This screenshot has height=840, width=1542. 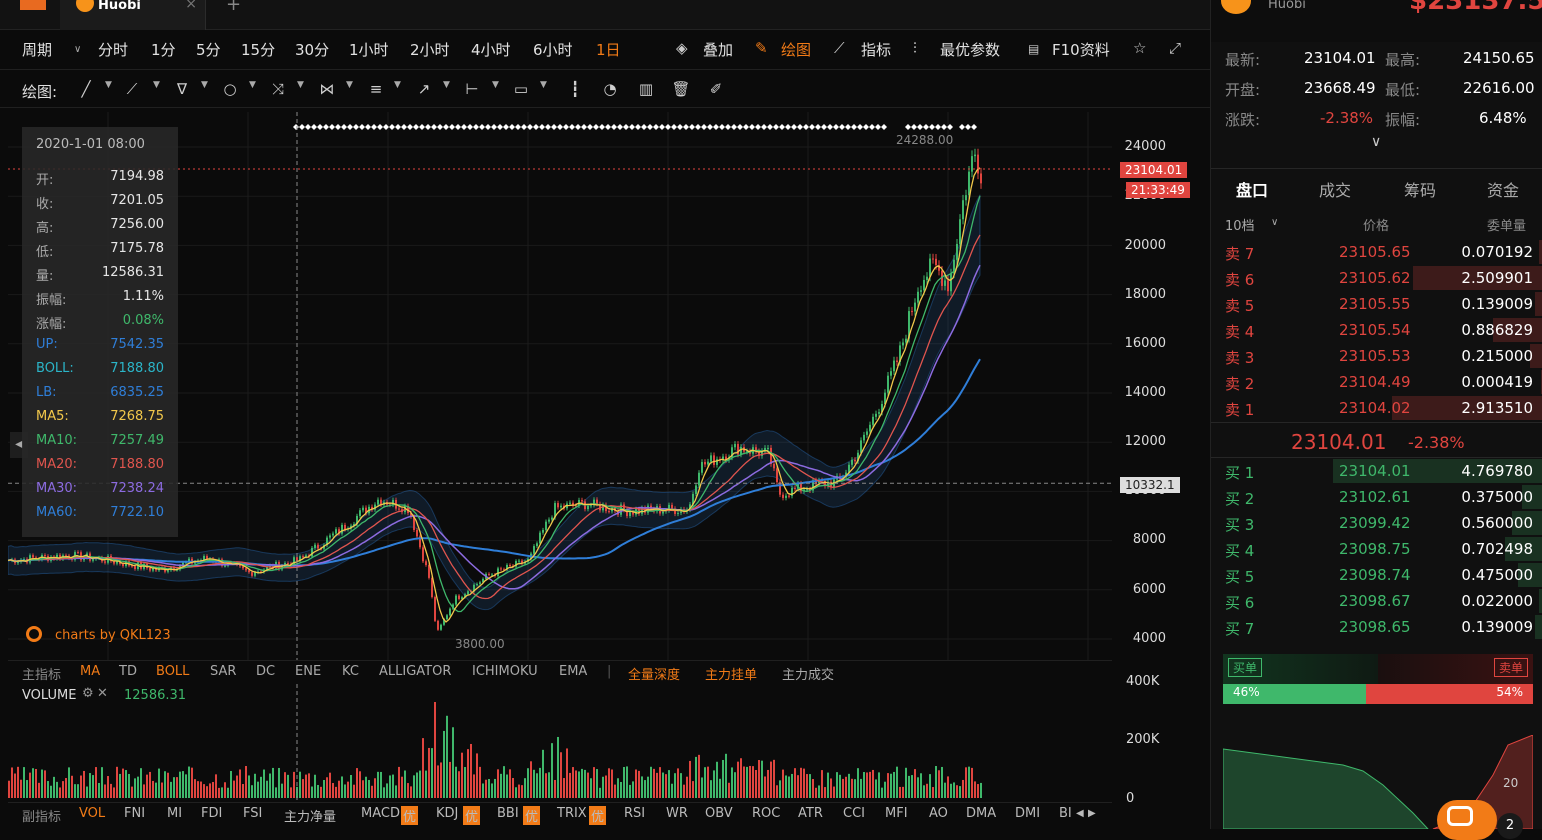 I want to click on interval-1d: 1日, so click(x=608, y=49).